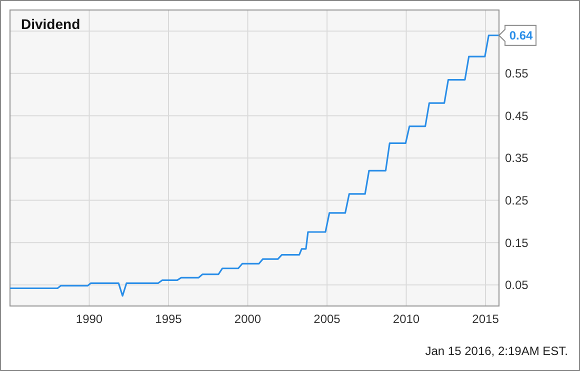 The image size is (580, 371). Describe the element at coordinates (496, 351) in the screenshot. I see `text: Jan 15 2016, 2:19AM EST.` at that location.